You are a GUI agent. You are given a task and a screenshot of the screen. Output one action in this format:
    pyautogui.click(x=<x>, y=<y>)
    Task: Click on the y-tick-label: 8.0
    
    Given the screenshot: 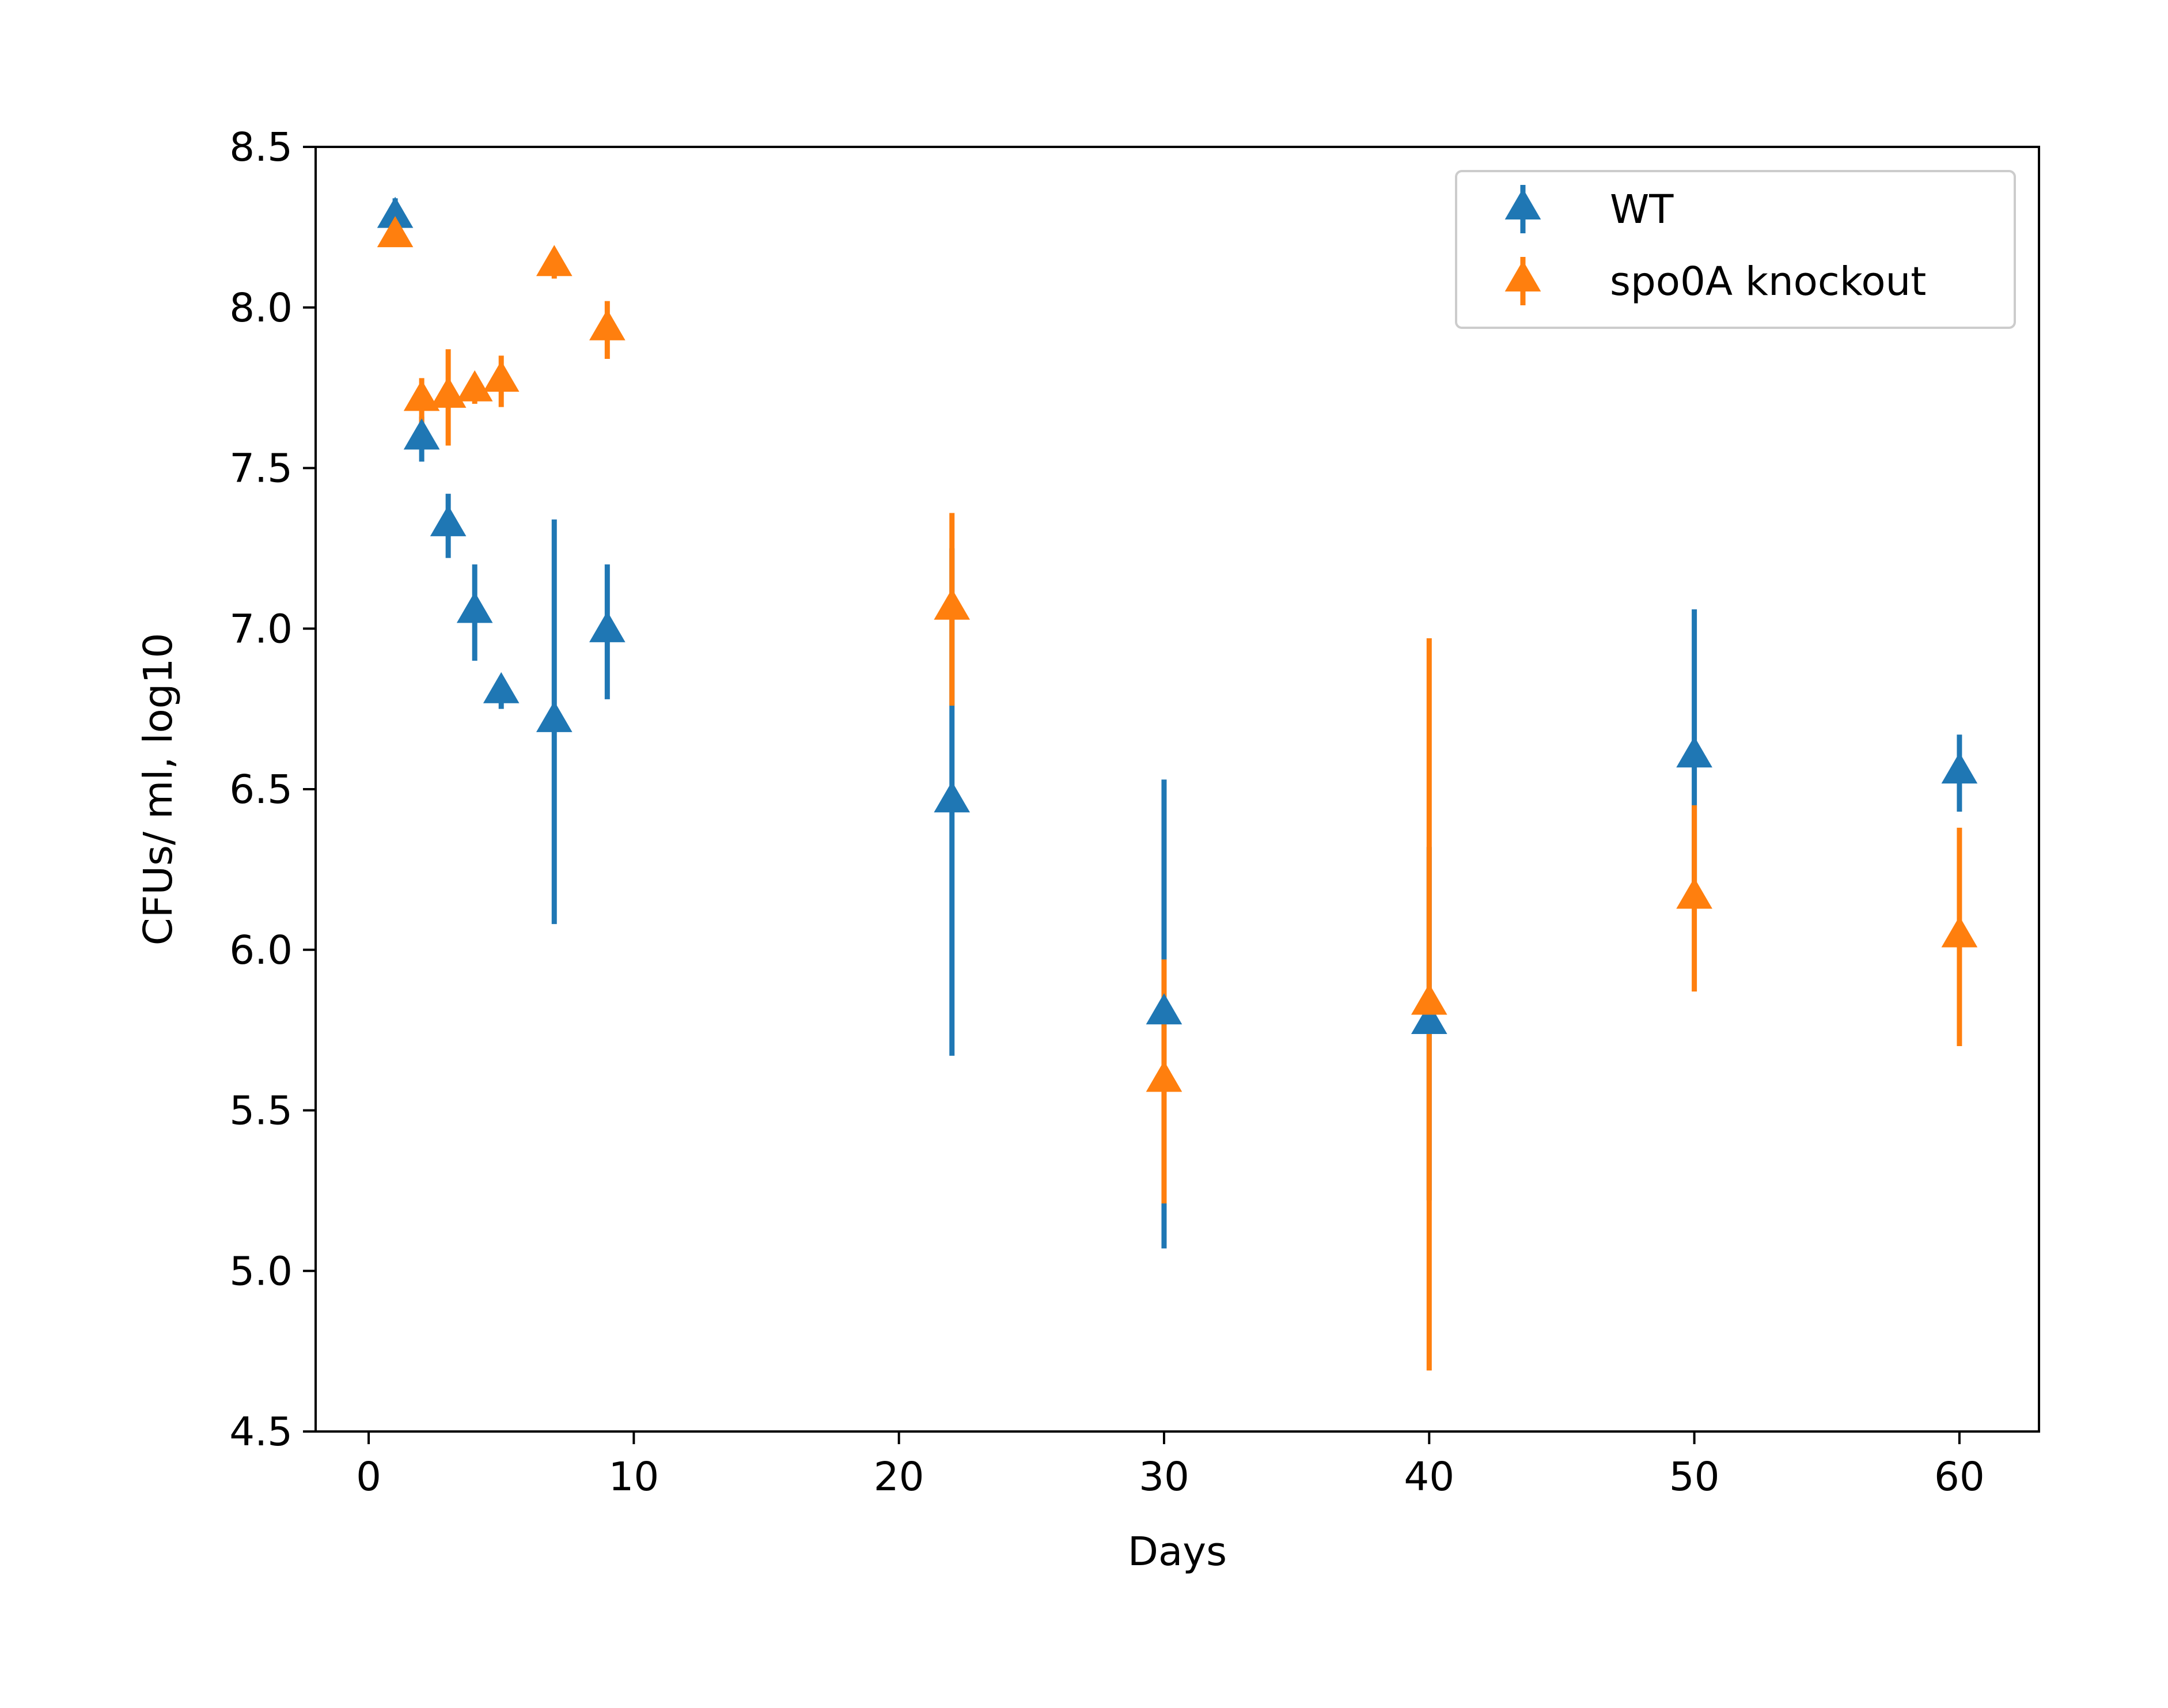 What is the action you would take?
    pyautogui.click(x=261, y=308)
    